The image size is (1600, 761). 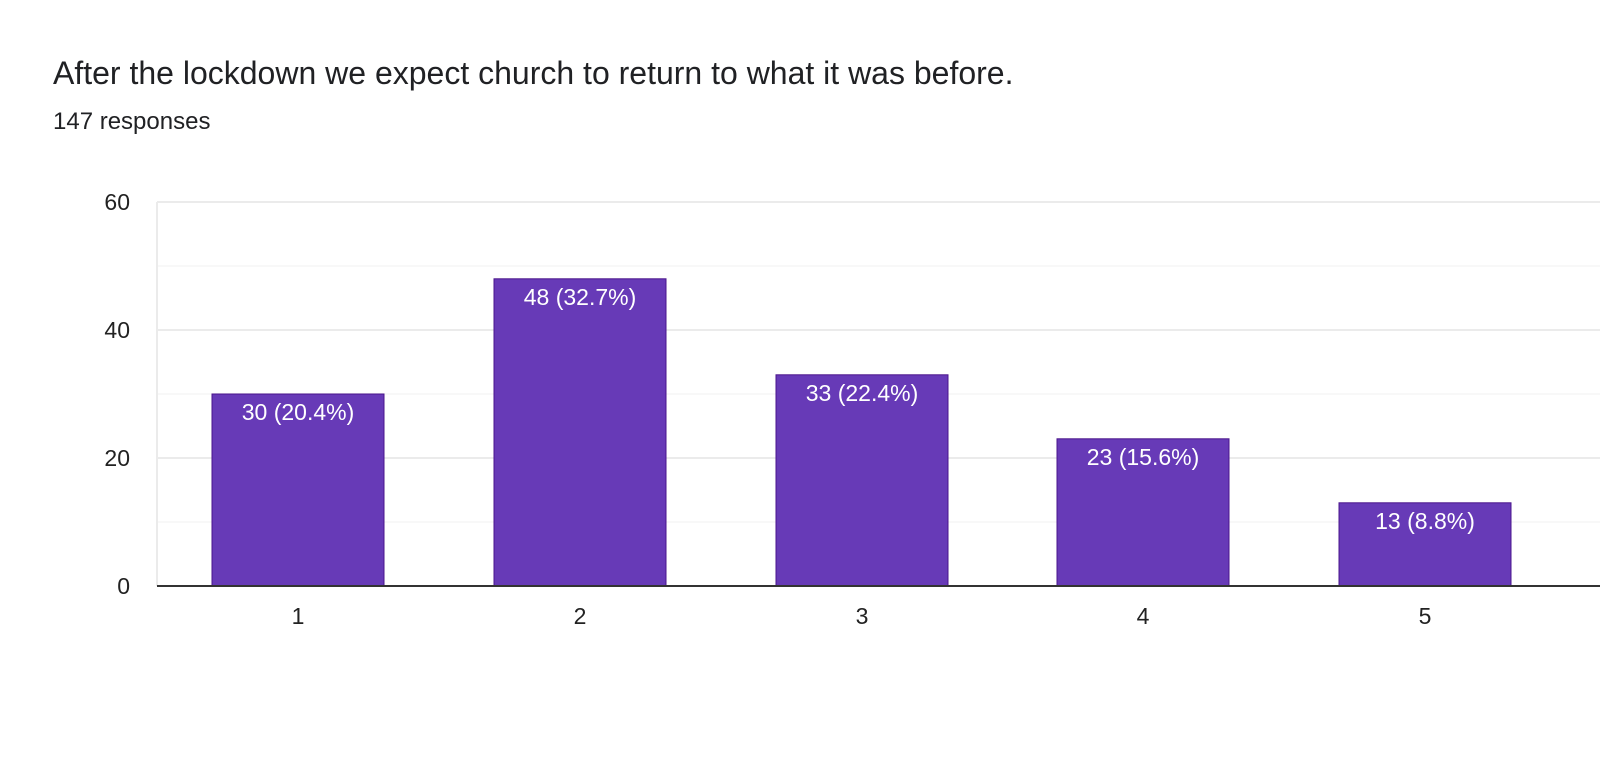 What do you see at coordinates (1143, 616) in the screenshot?
I see `x-tick-label: 4` at bounding box center [1143, 616].